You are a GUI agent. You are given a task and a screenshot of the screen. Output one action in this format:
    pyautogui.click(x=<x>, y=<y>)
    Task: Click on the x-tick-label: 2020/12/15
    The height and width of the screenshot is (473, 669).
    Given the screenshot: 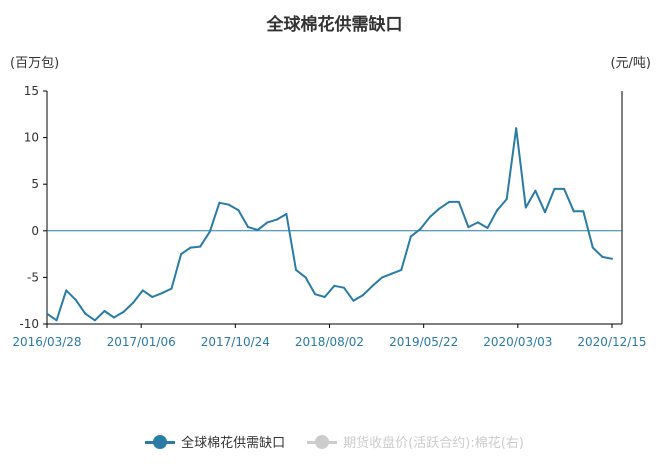 What is the action you would take?
    pyautogui.click(x=611, y=342)
    